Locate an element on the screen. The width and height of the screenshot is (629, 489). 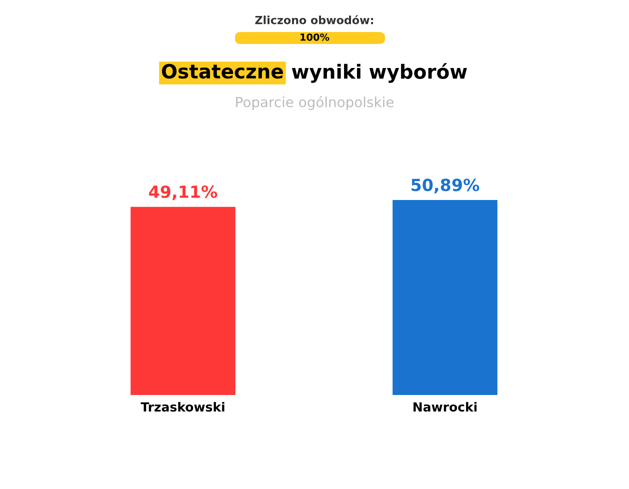
chart-title: Ostateczne wyniki wyborów is located at coordinates (314, 73).